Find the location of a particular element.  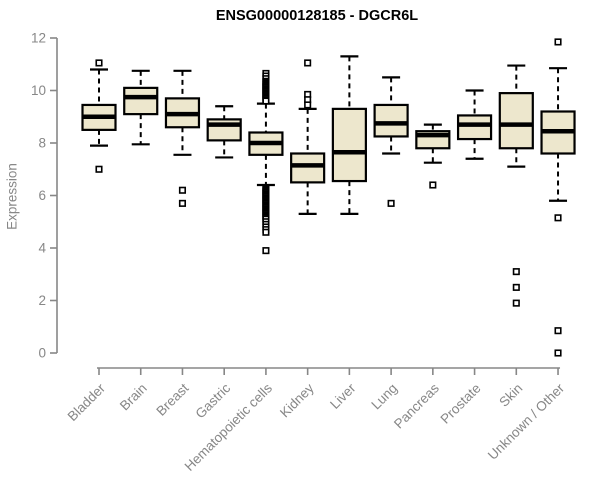

chart-title: ENSG00000128185 - DGCR6L is located at coordinates (317, 16).